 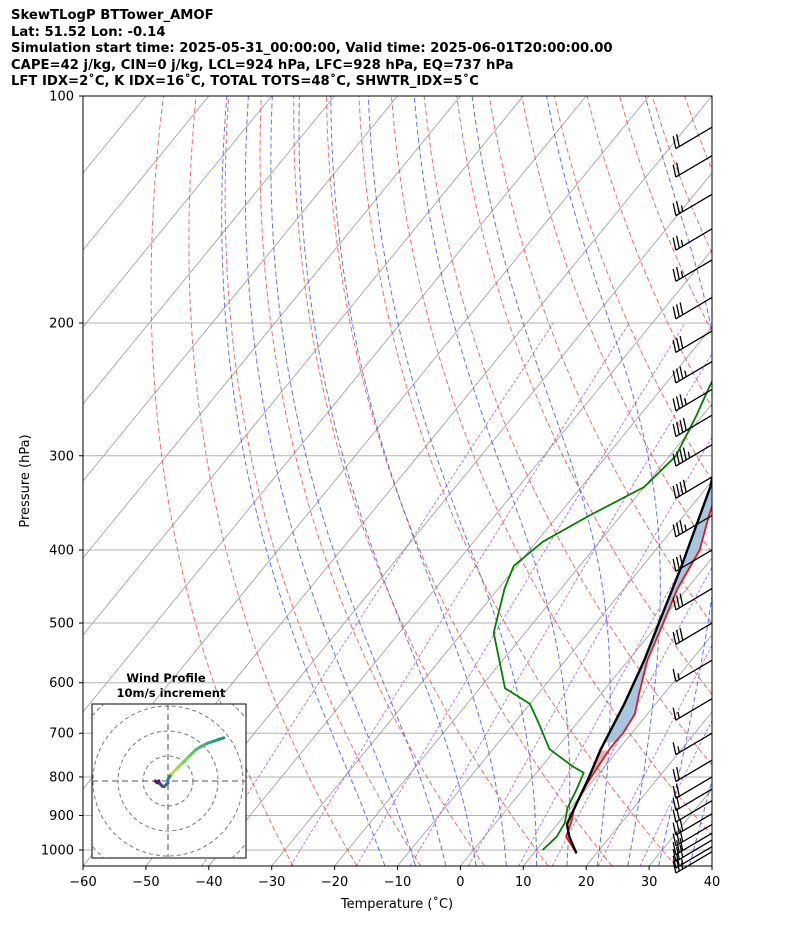 I want to click on cape-cin-shading, so click(x=639, y=664).